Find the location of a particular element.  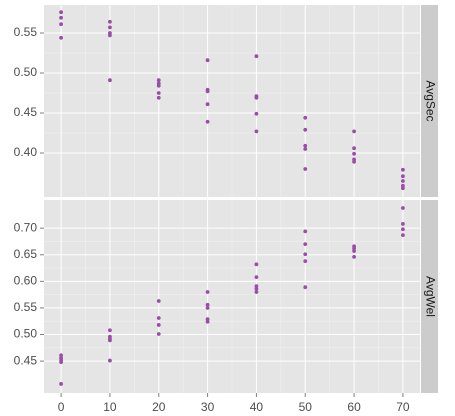

y-tick-label: 0.40 is located at coordinates (26, 152).